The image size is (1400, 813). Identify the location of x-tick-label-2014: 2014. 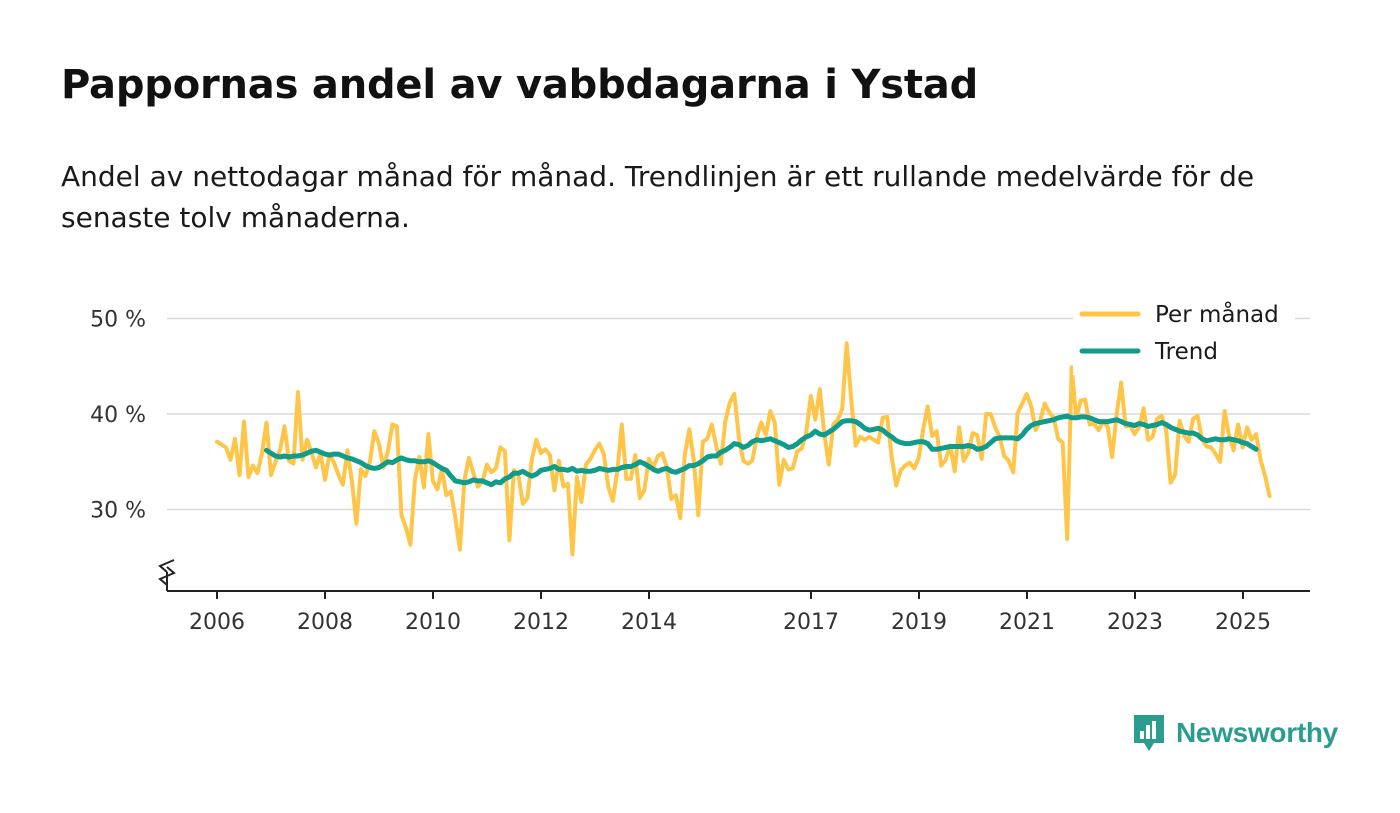
(649, 622).